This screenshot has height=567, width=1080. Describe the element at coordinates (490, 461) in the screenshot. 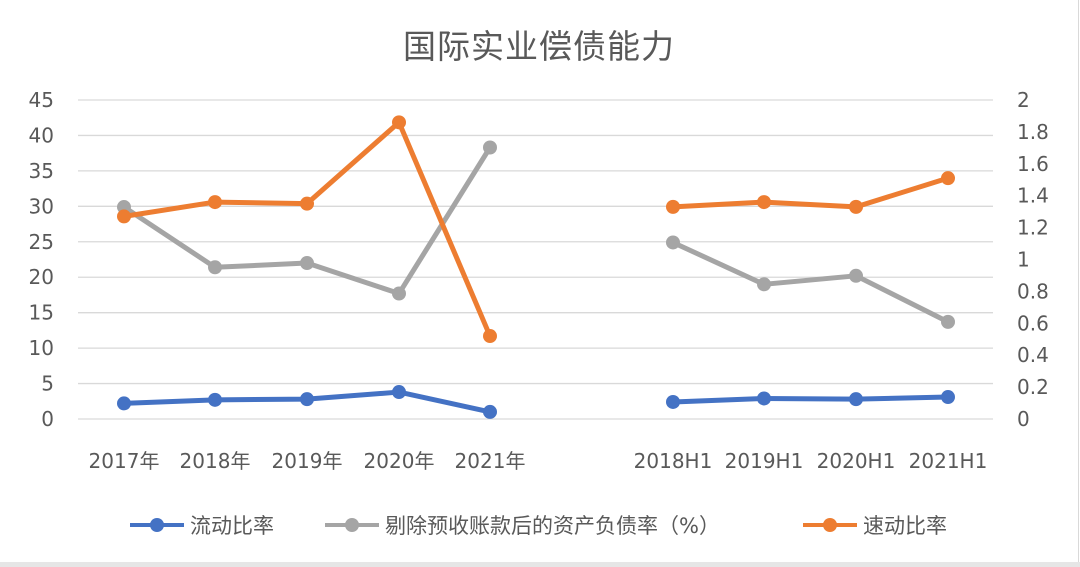

I see `x-tick-label: 2021年` at that location.